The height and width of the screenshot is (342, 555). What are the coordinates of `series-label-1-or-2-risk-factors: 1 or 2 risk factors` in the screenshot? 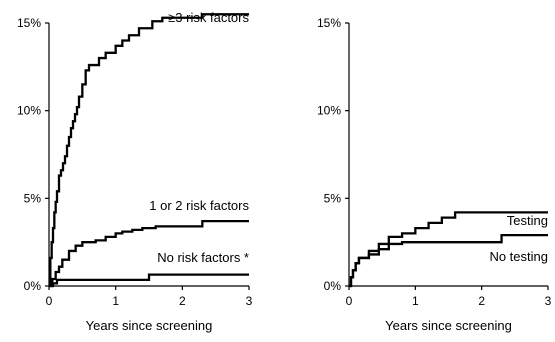 It's located at (199, 205).